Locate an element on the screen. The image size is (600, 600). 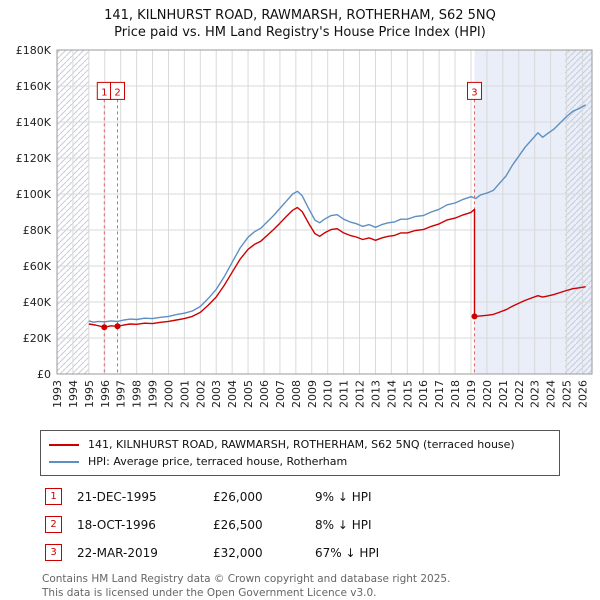
transaction-row: 2 18-OCT-1996 £26,500 8% ↓ HPI is located at coordinates (322, 524).